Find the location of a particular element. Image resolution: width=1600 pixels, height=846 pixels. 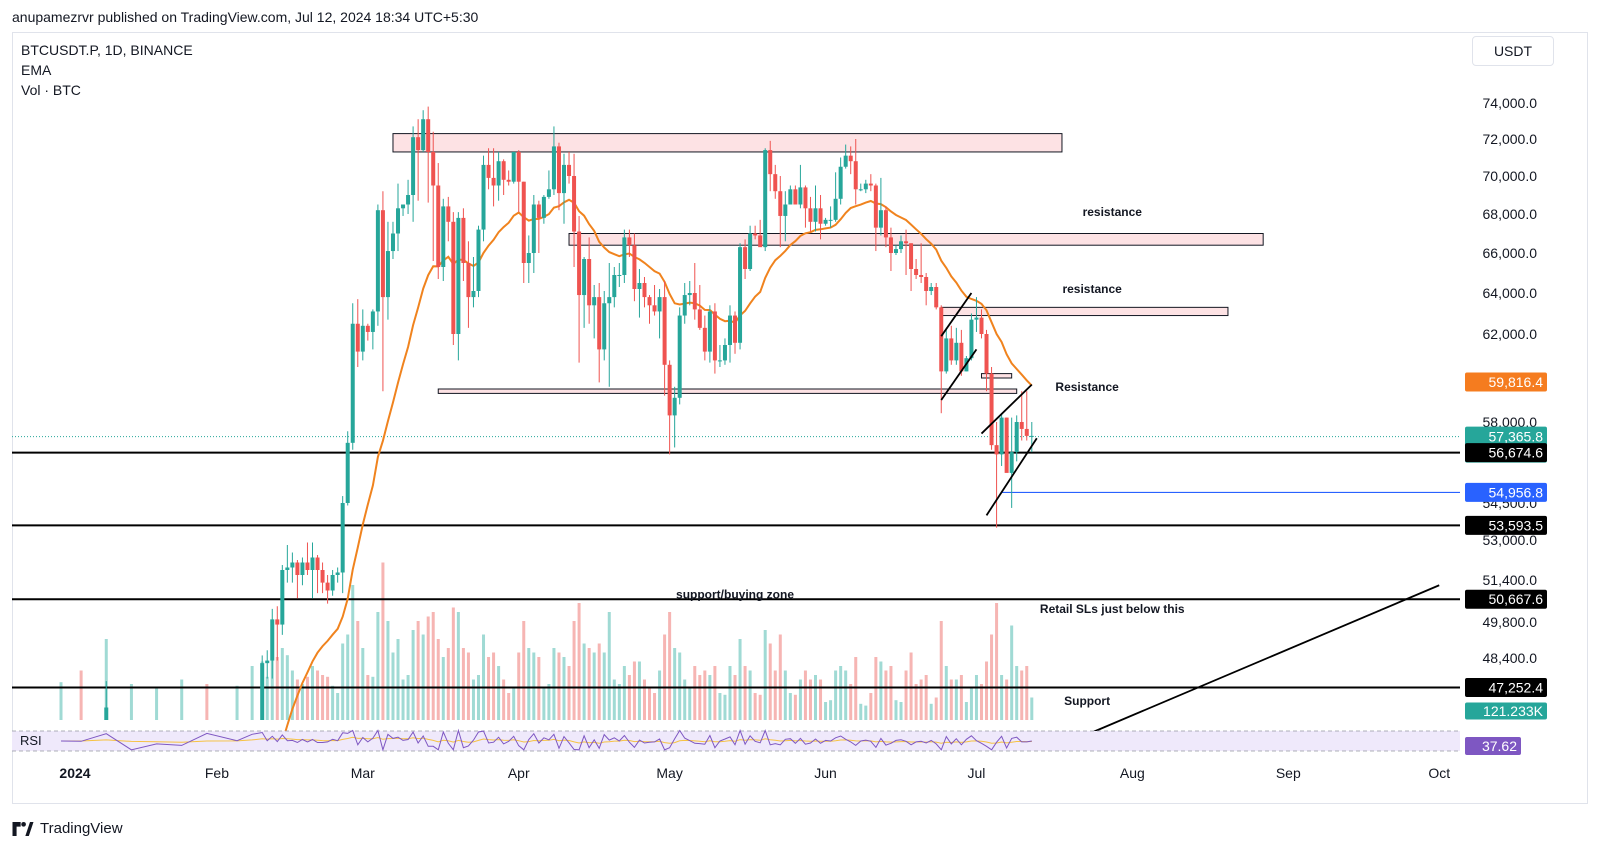

x-tick-label: May is located at coordinates (669, 773).